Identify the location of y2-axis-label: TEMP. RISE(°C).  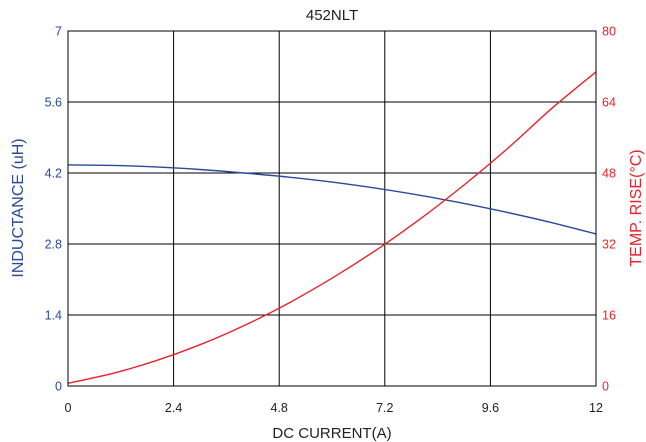
(636, 207).